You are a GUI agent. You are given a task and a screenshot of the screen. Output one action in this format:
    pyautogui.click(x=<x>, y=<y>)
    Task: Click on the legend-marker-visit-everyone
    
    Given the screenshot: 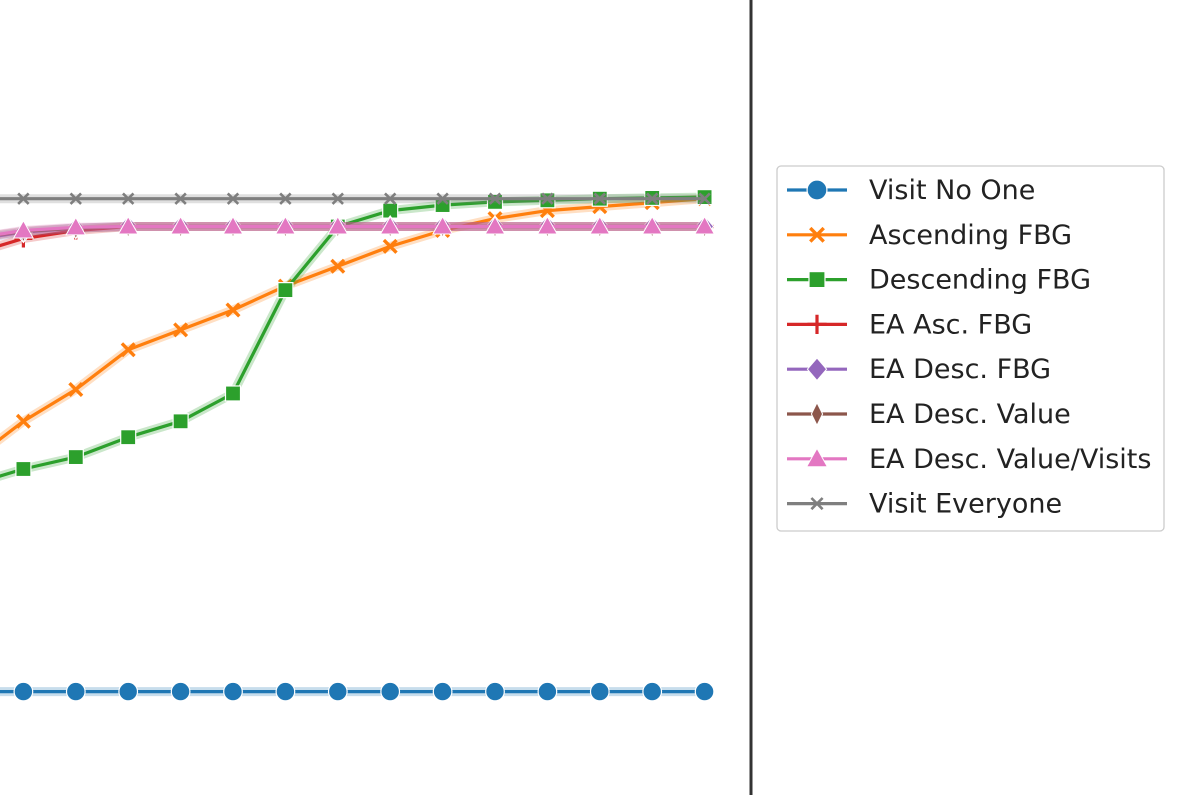 What is the action you would take?
    pyautogui.click(x=817, y=504)
    